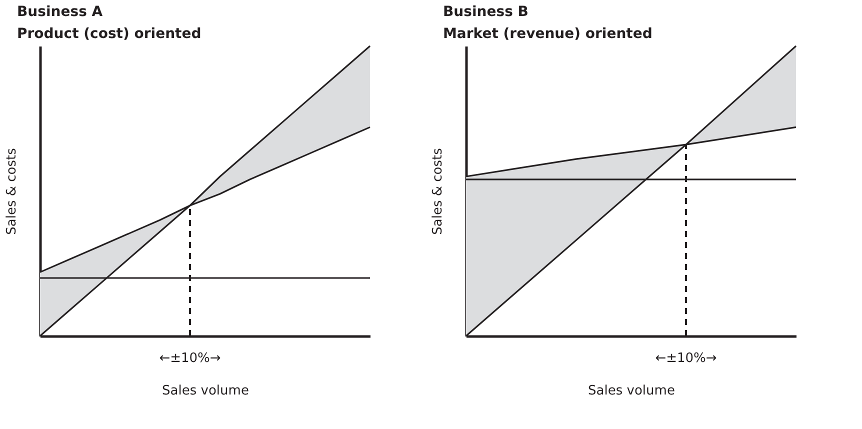 Image resolution: width=862 pixels, height=429 pixels. Describe the element at coordinates (547, 34) in the screenshot. I see `chart-subtitle: Market (revenue) oriented` at that location.